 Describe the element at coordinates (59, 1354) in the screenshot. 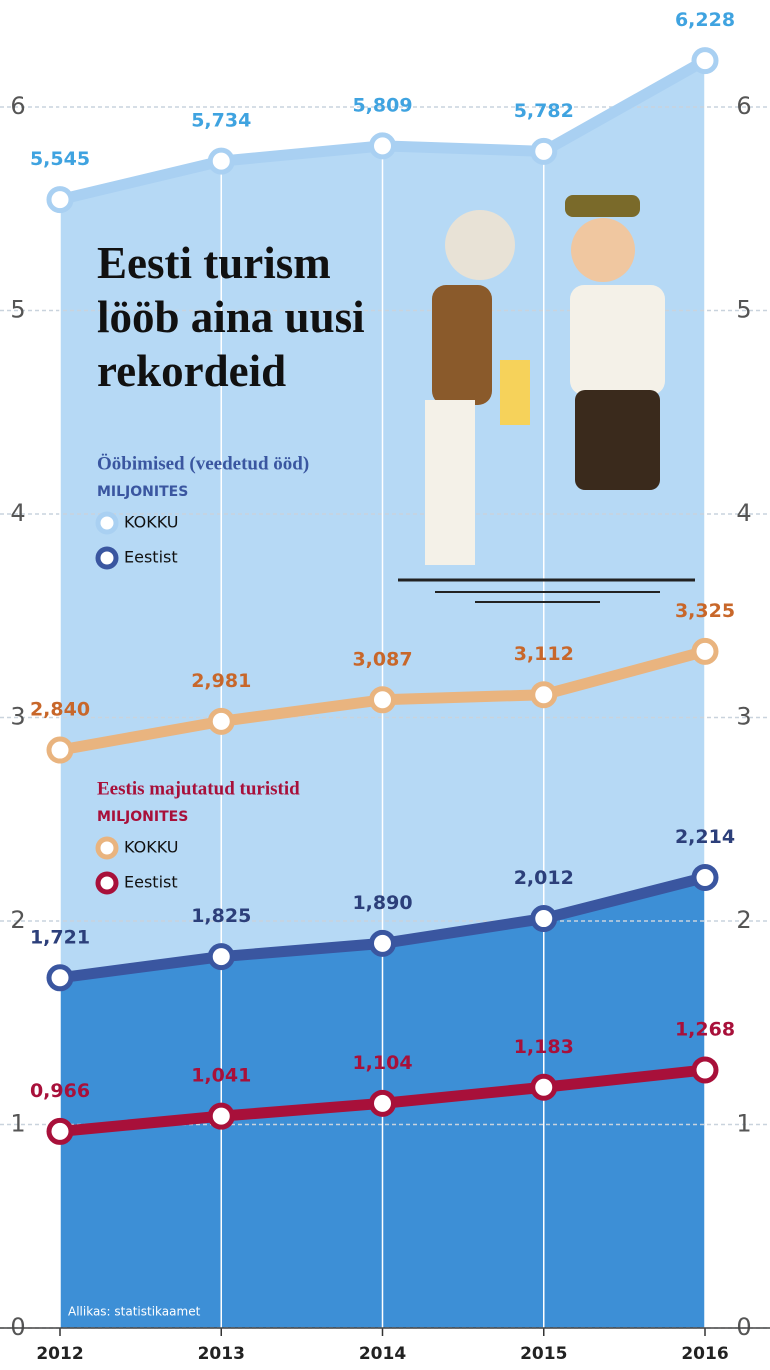

I see `x-tick-label: 2012` at that location.